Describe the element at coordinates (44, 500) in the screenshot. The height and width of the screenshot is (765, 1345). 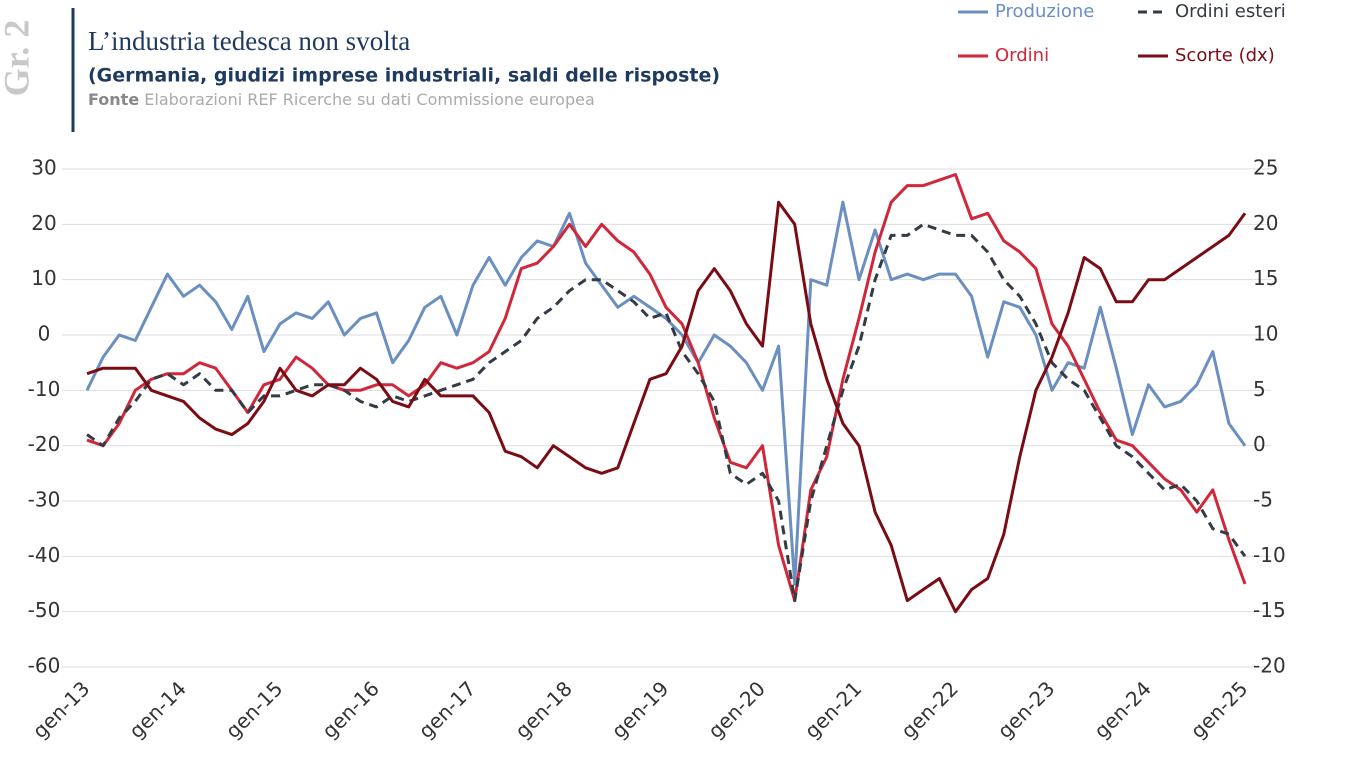
I see `y-tick-label: -30` at that location.